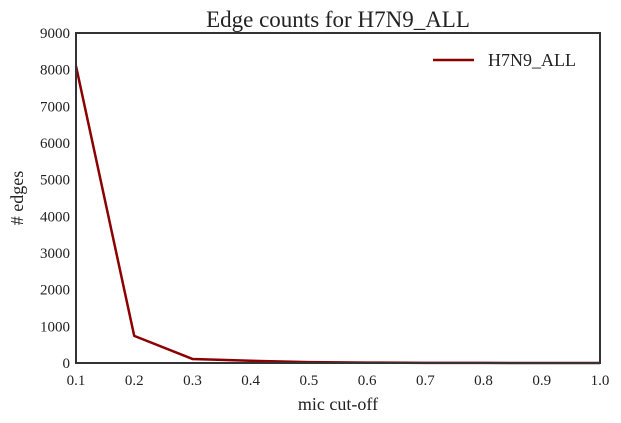 This screenshot has width=621, height=423. I want to click on y-tick-label: 1000, so click(55, 327).